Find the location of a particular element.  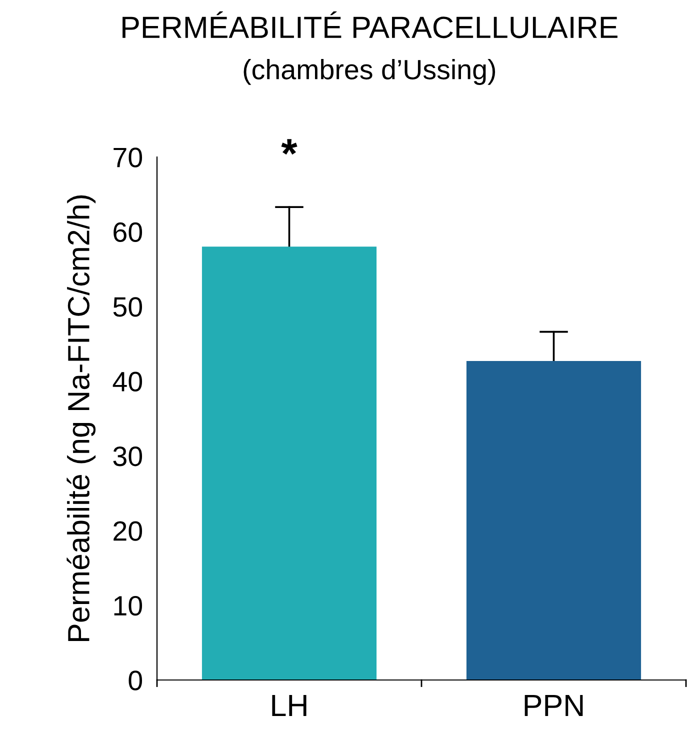

x-tick-label: PPN is located at coordinates (553, 705).